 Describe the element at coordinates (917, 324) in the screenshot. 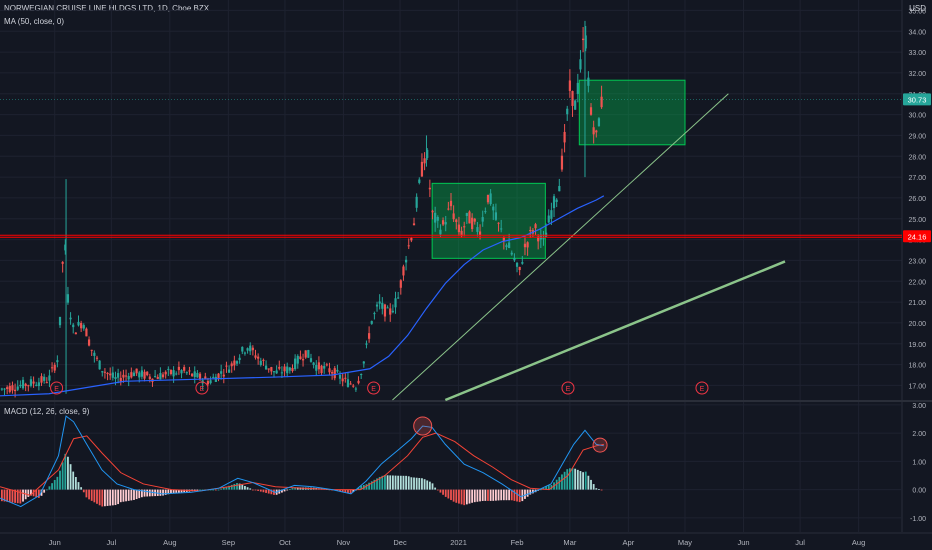

I see `price-tick-label: 20.00` at that location.